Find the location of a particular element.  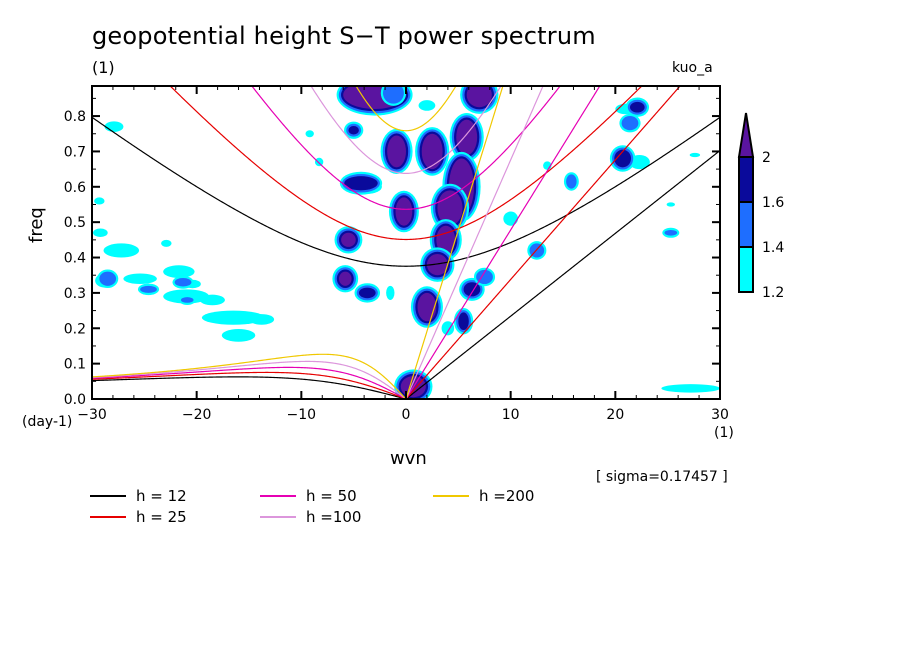

colorbar-label: 2 is located at coordinates (766, 158).